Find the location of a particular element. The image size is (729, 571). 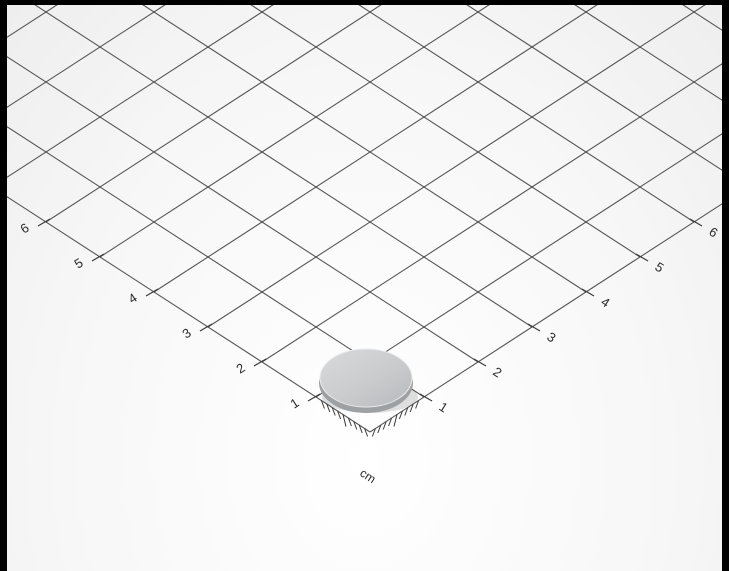

right-axis-label: 1 is located at coordinates (443, 407).